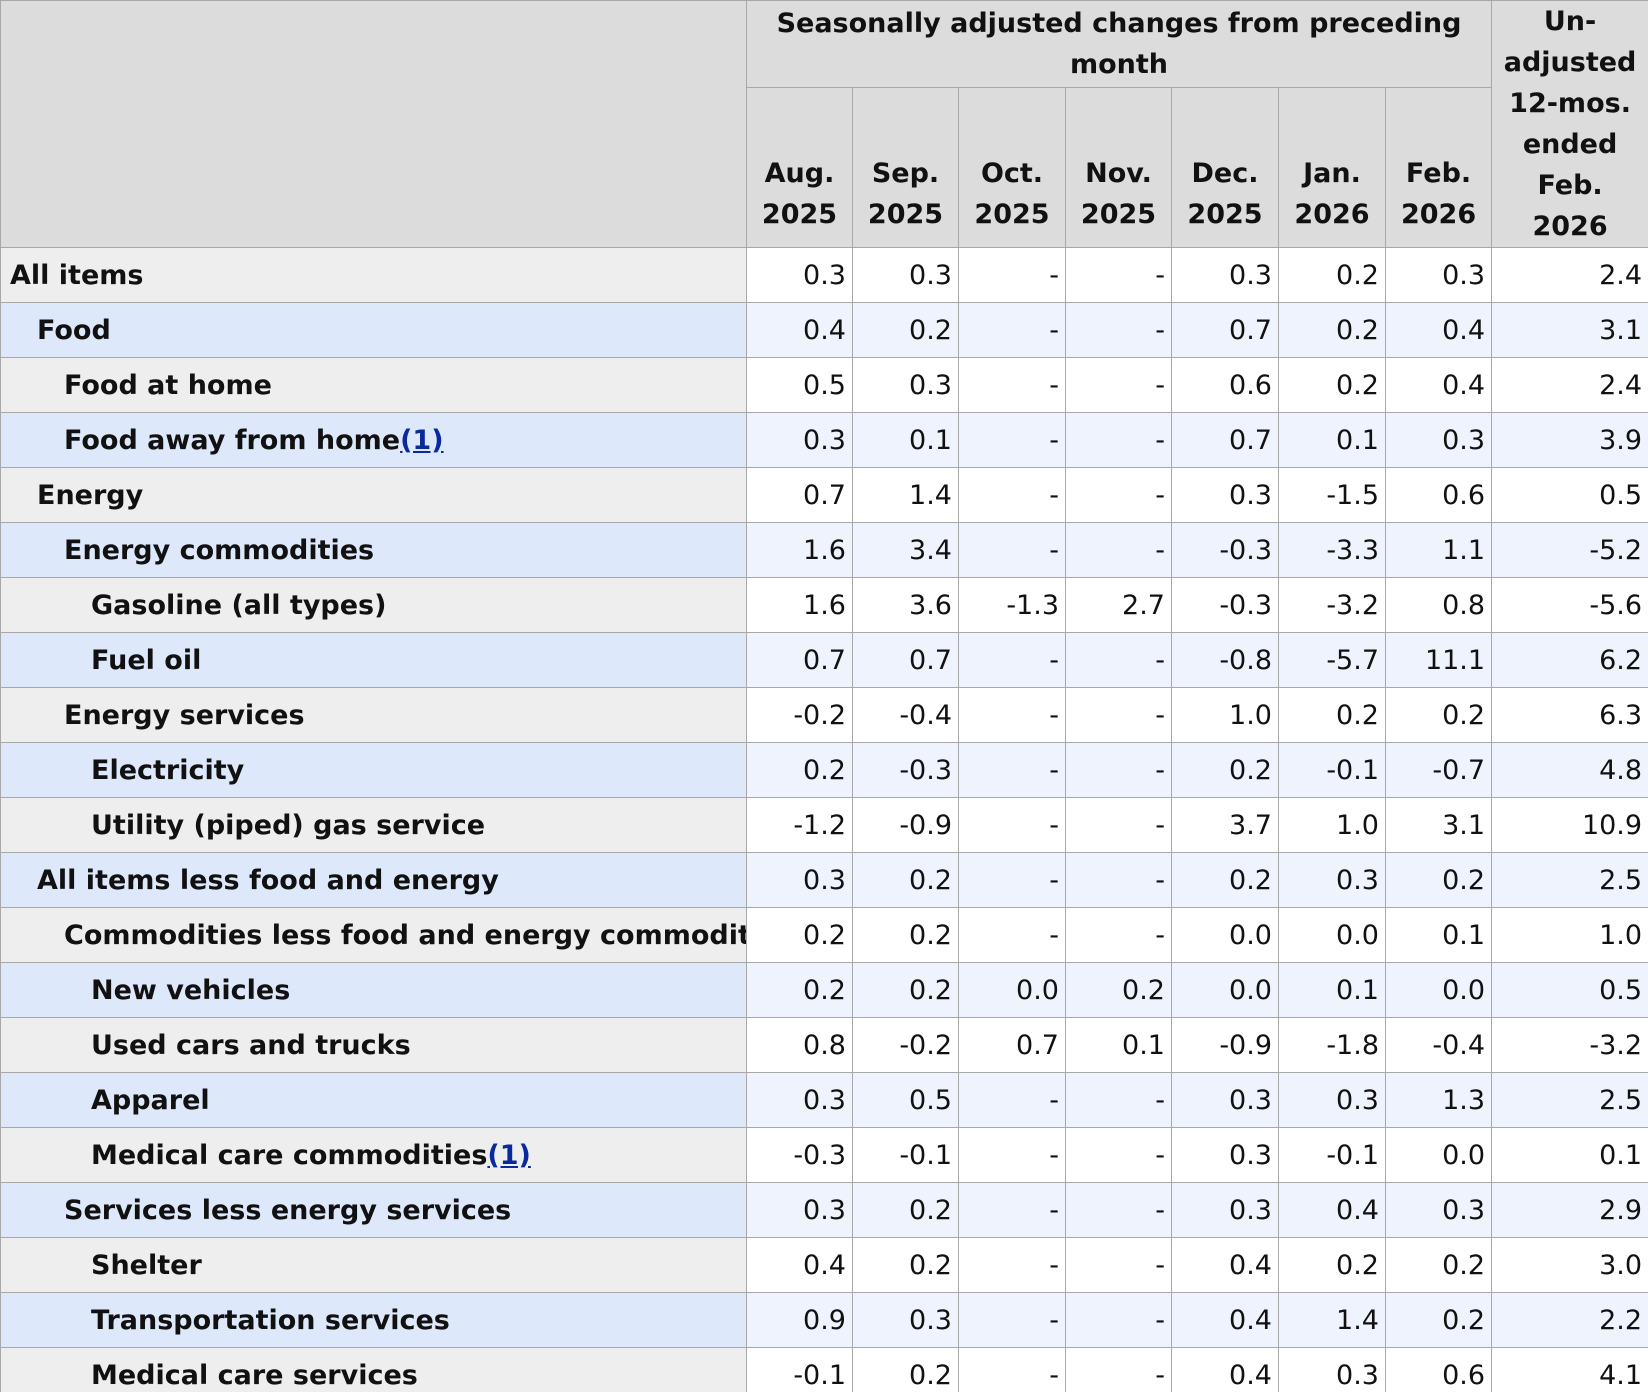 Image resolution: width=1648 pixels, height=1392 pixels. Describe the element at coordinates (373, 1369) in the screenshot. I see `row-label-cell: Medical care services` at that location.